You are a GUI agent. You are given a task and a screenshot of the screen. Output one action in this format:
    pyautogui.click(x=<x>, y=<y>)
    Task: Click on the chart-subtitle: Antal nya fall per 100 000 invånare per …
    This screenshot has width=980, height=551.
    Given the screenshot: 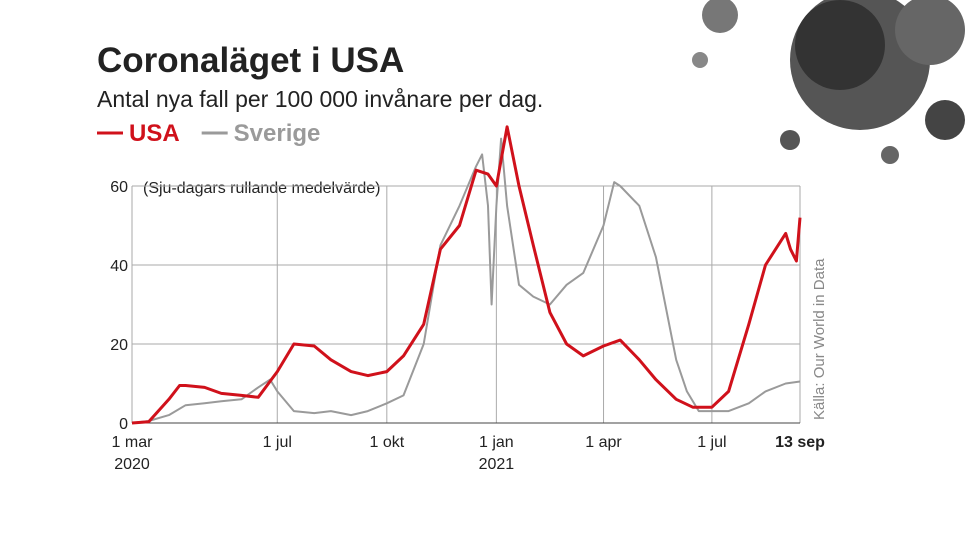 What is the action you would take?
    pyautogui.click(x=320, y=99)
    